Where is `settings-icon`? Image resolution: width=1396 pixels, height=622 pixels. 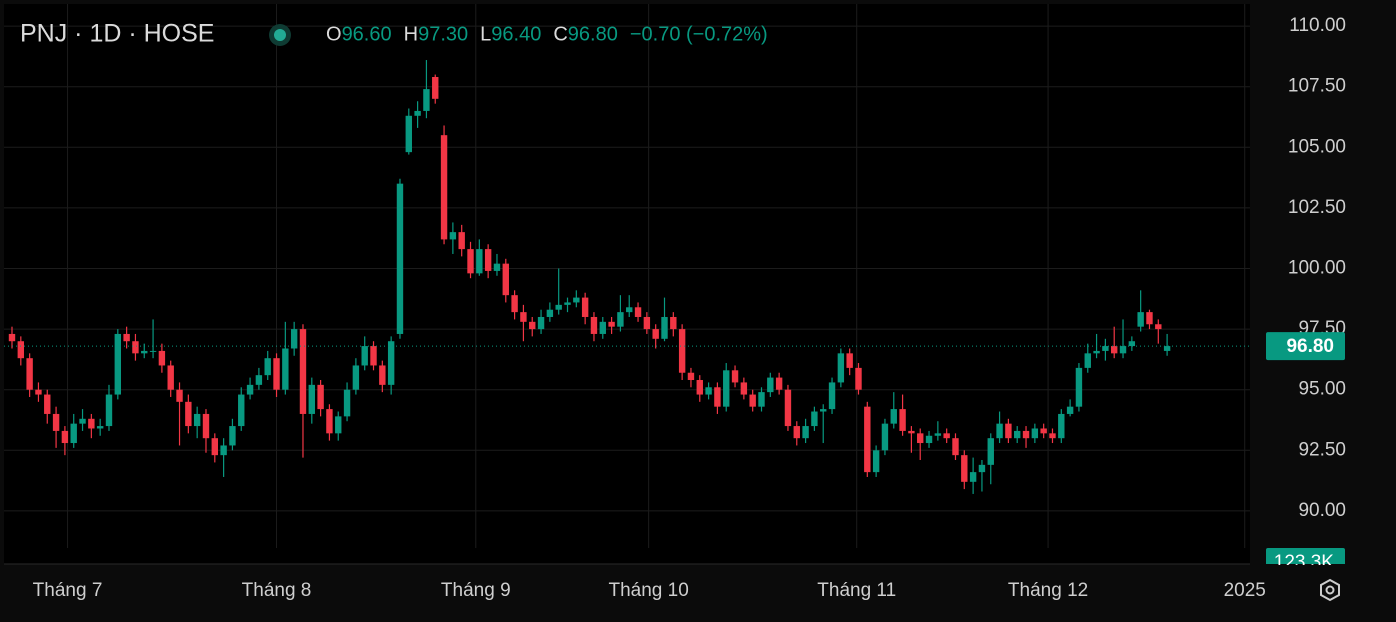 settings-icon is located at coordinates (1330, 590).